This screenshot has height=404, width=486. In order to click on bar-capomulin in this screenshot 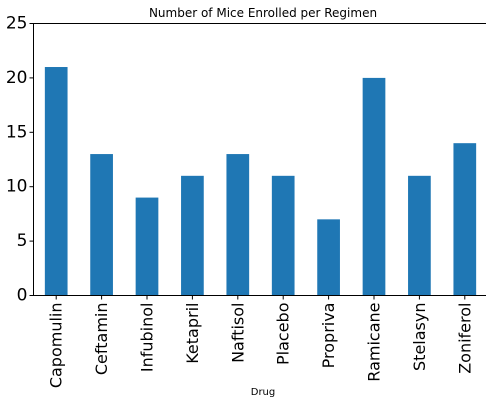, I will do `click(56, 181)`.